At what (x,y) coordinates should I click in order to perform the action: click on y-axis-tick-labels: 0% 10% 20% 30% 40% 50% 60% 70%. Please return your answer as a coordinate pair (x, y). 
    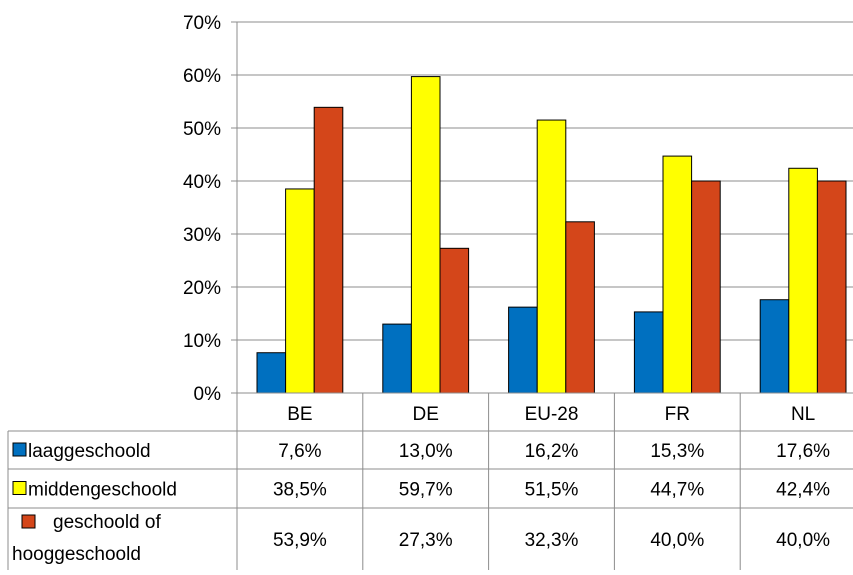
    Looking at the image, I should click on (202, 209).